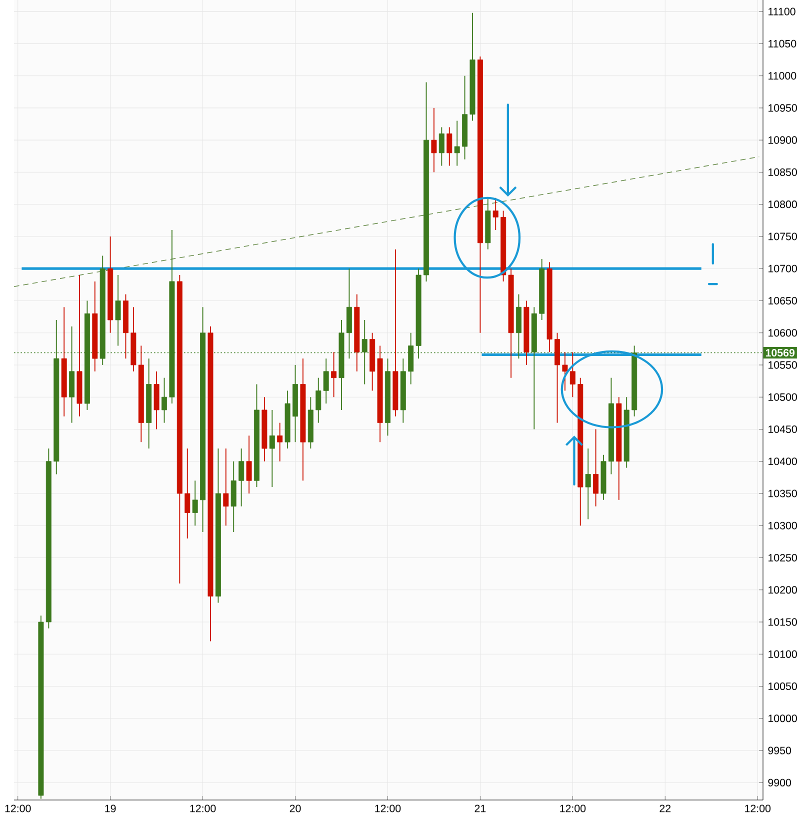 Image resolution: width=805 pixels, height=828 pixels. Describe the element at coordinates (295, 808) in the screenshot. I see `x-tick-label: 20` at that location.